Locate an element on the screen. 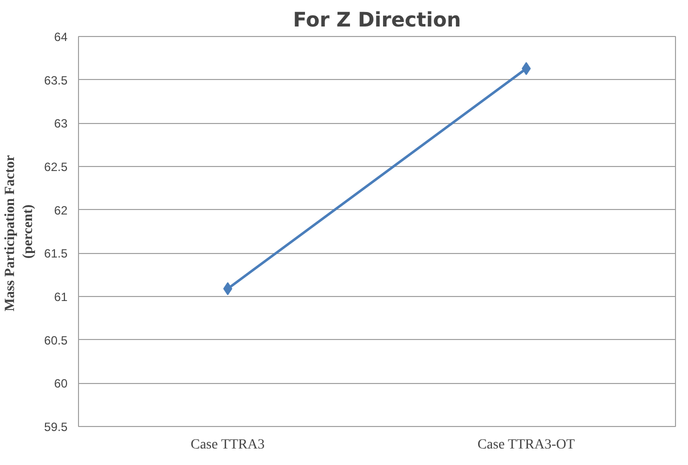 The height and width of the screenshot is (465, 688). y-tick-label: 60 is located at coordinates (61, 383).